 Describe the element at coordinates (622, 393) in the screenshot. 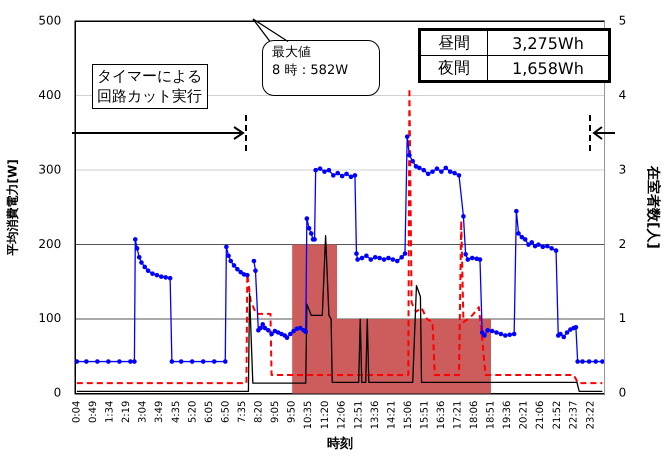

I see `y2-tick-label: 0` at that location.